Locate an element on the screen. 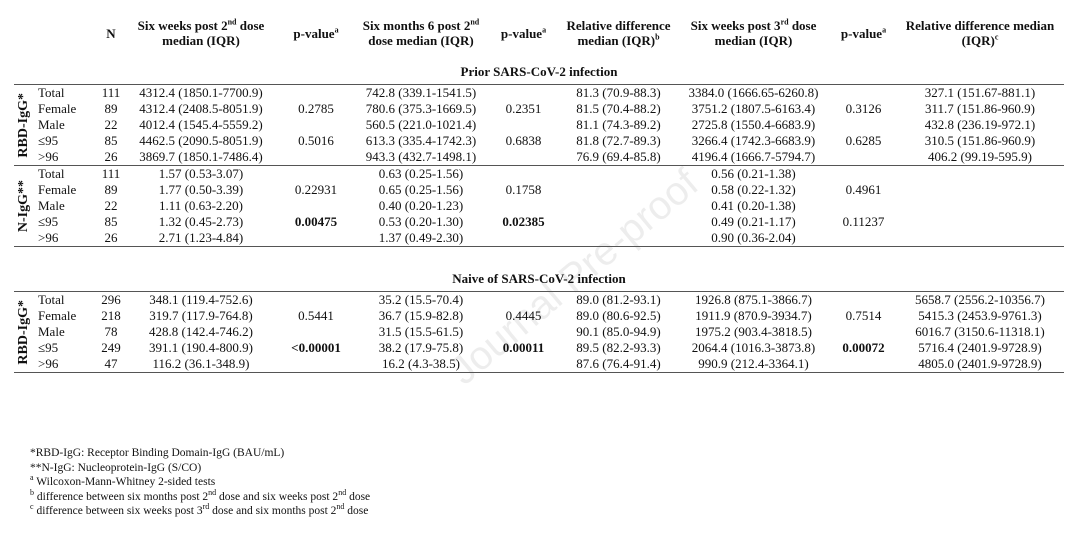 This screenshot has width=1080, height=533. cell: 0.00072 is located at coordinates (863, 347).